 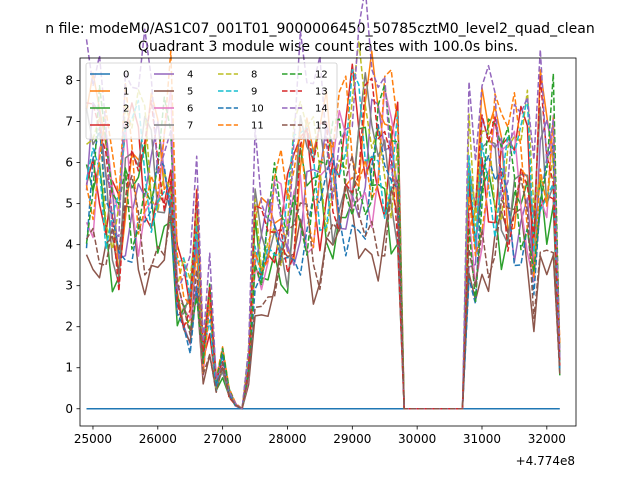 I want to click on x-tick-label: 29000, so click(x=352, y=439).